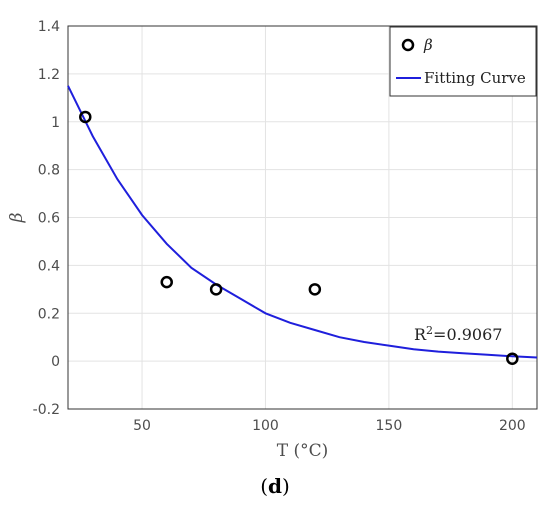 Image resolution: width=550 pixels, height=508 pixels. What do you see at coordinates (142, 426) in the screenshot?
I see `x-tick-label: 50` at bounding box center [142, 426].